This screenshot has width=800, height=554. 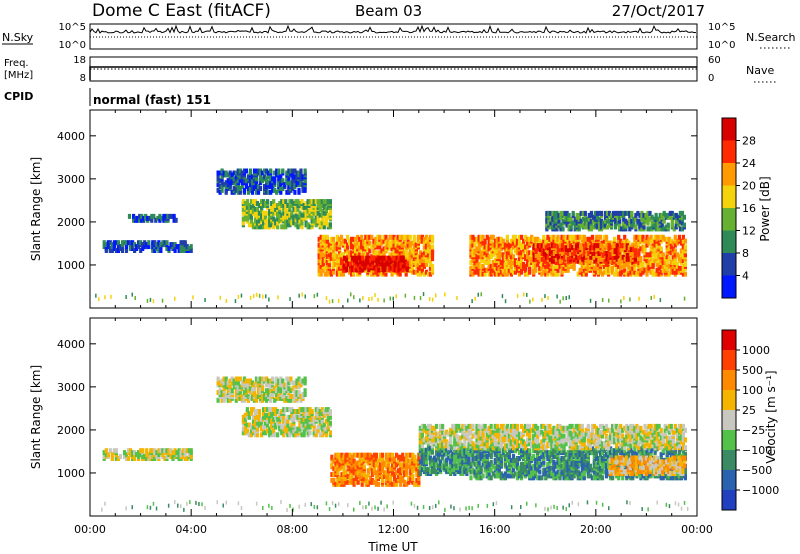 I want to click on colorbar-tick-label: 28, so click(x=749, y=141).